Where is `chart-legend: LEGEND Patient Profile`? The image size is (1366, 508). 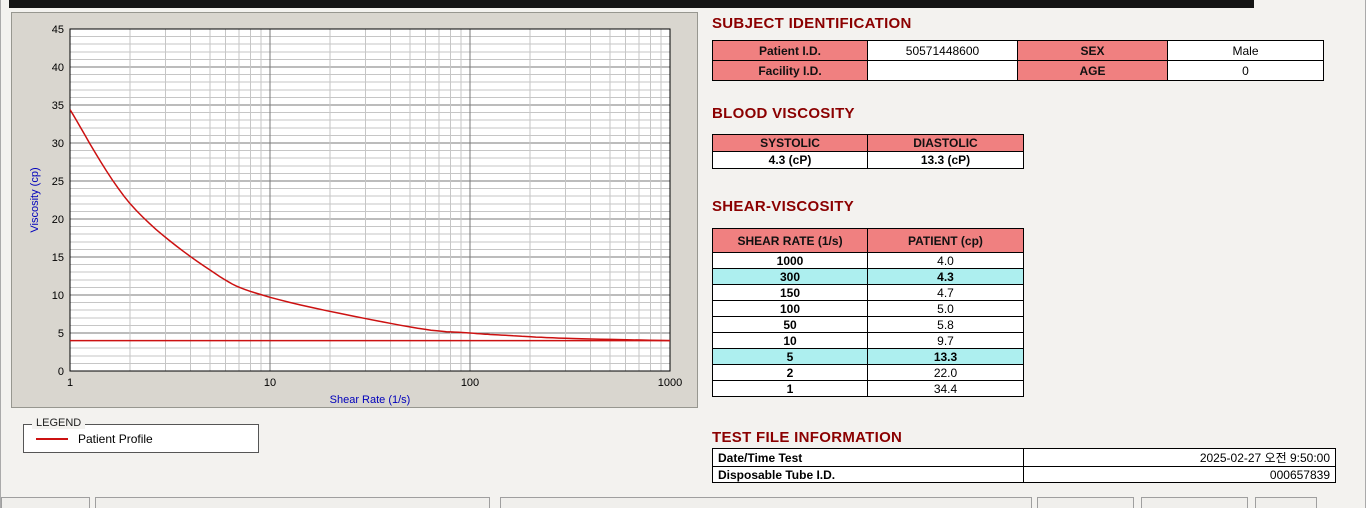 chart-legend: LEGEND Patient Profile is located at coordinates (141, 435).